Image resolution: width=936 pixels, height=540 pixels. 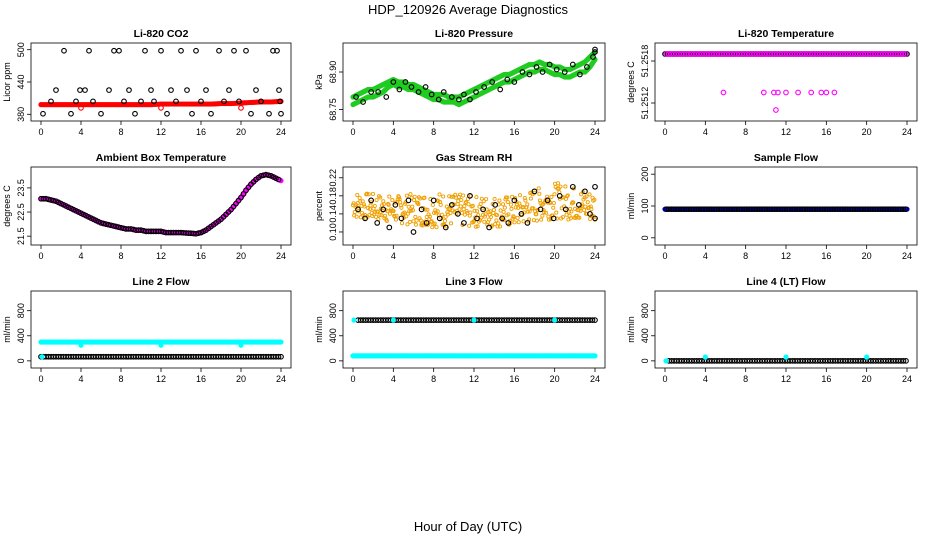 I want to click on y-tick-label: 22.5, so click(x=21, y=212).